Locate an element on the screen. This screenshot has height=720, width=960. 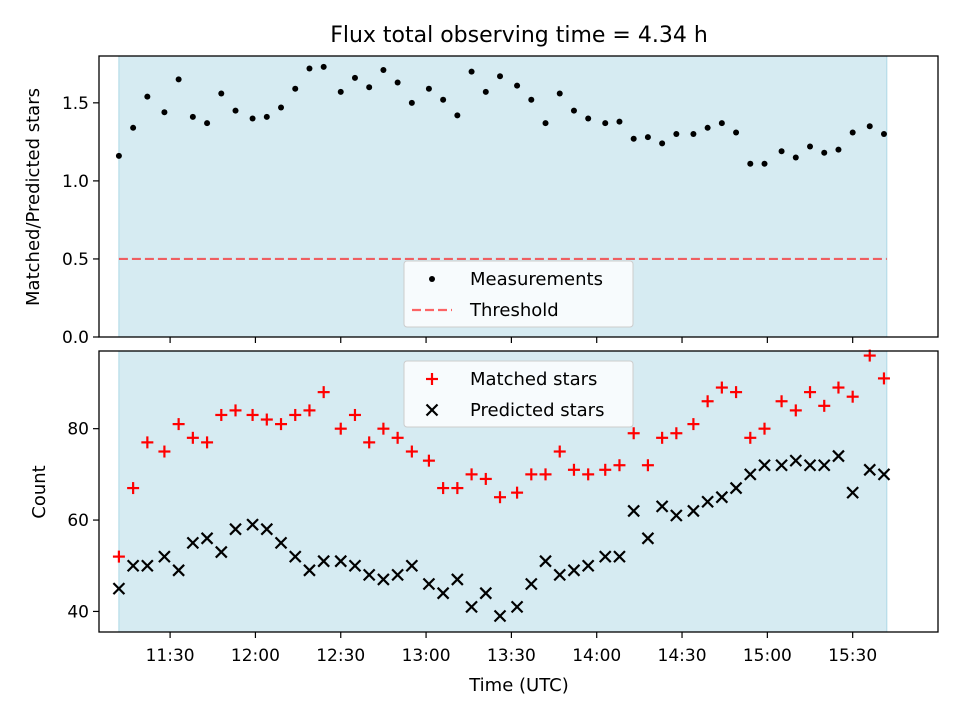
x-tick-label: 14:00 is located at coordinates (596, 656).